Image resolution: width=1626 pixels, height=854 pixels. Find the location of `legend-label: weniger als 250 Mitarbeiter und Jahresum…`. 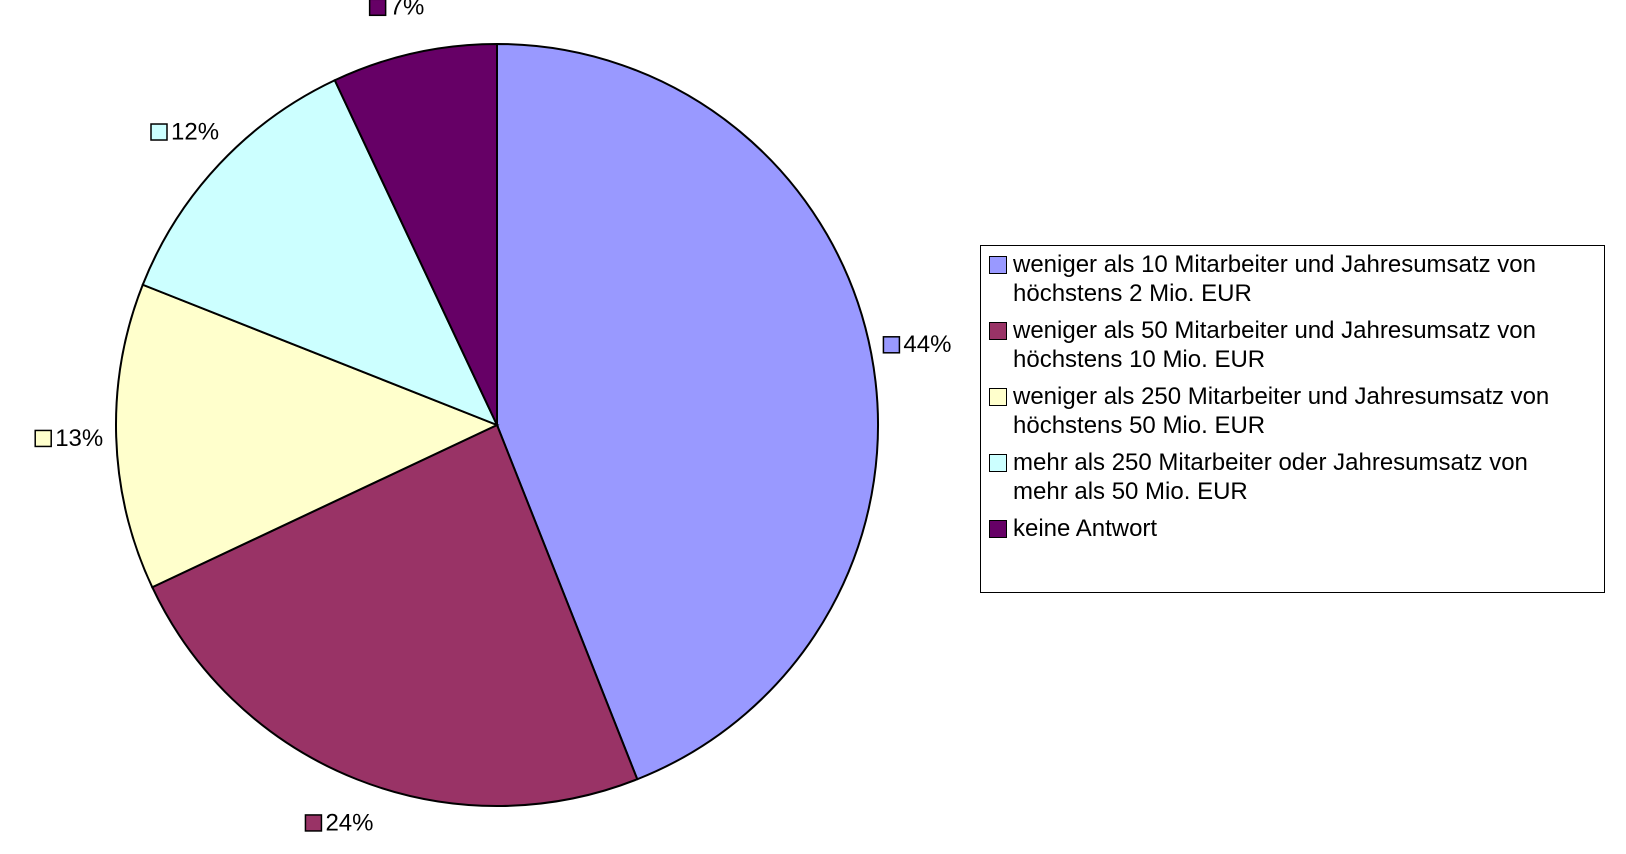

legend-label: weniger als 250 Mitarbeiter und Jahresum… is located at coordinates (1281, 411).